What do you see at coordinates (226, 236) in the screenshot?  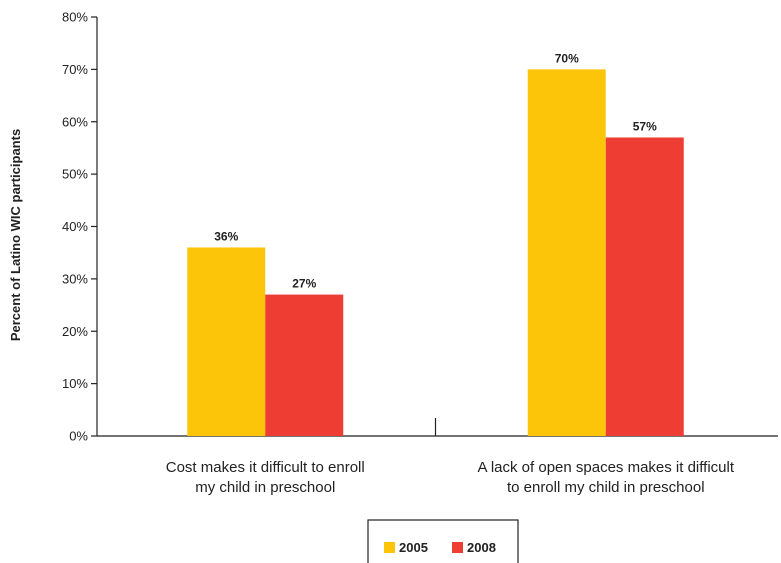 I see `data-label: 36%` at bounding box center [226, 236].